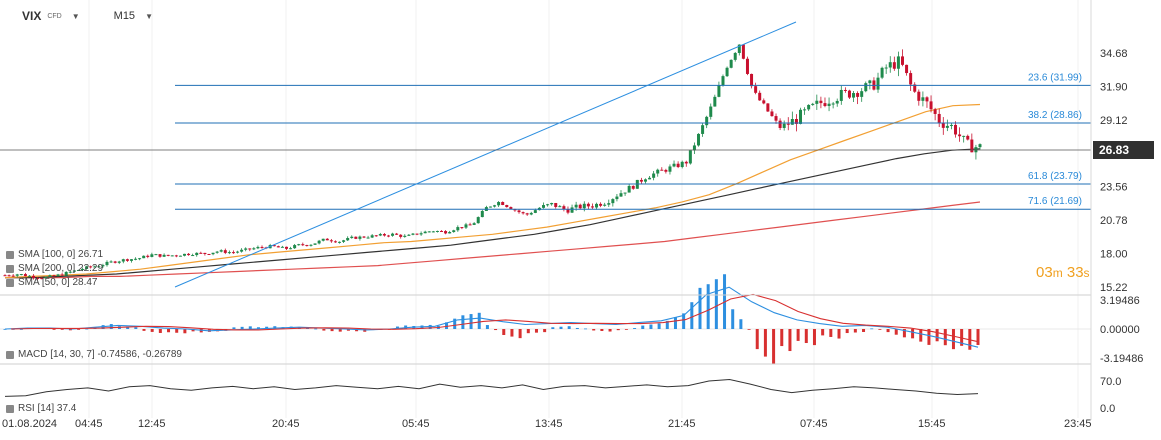 This screenshot has width=1161, height=440. I want to click on fib-level-label: 71.6 (21.69), so click(1055, 201).